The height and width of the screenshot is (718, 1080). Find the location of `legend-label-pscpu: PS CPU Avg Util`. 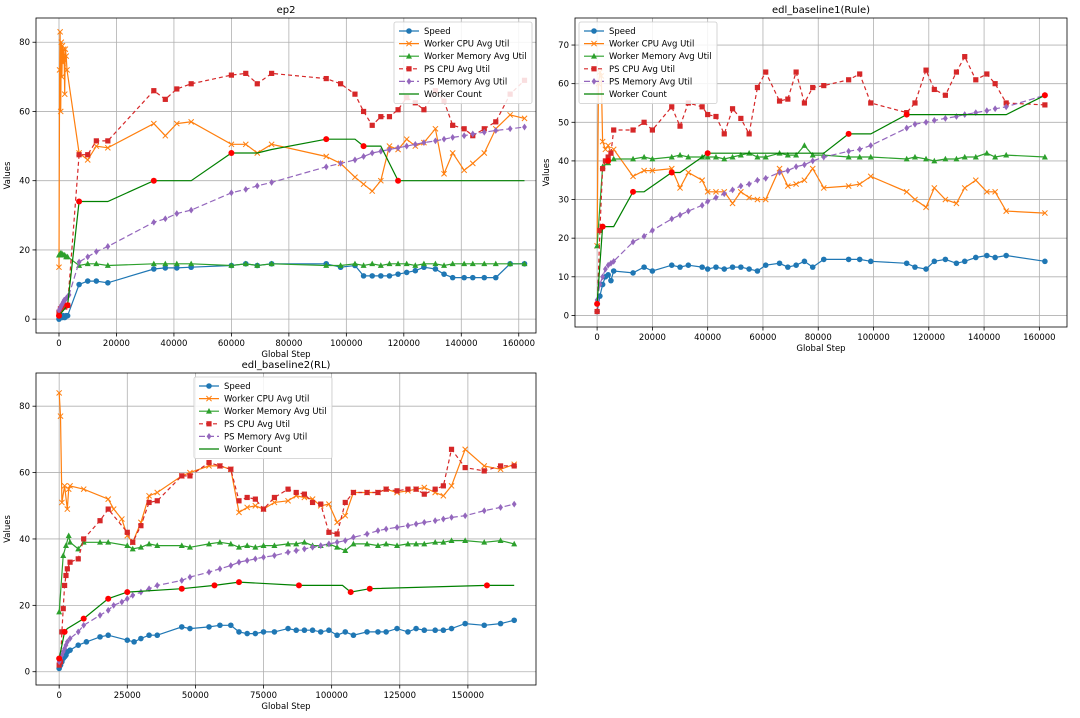

legend-label-pscpu: PS CPU Avg Util is located at coordinates (642, 70).